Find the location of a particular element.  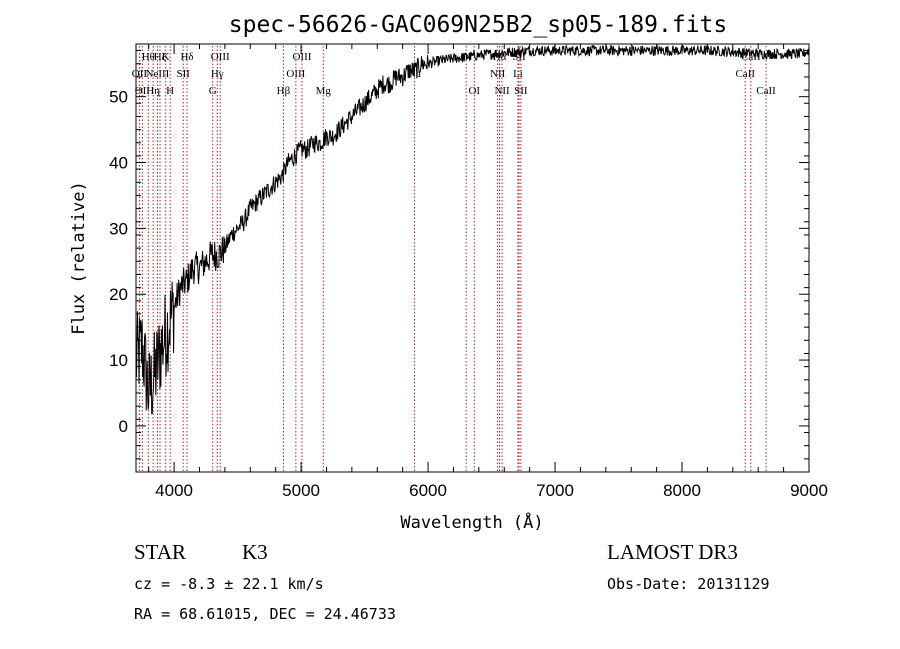

line-label-15: OIII is located at coordinates (301, 57).